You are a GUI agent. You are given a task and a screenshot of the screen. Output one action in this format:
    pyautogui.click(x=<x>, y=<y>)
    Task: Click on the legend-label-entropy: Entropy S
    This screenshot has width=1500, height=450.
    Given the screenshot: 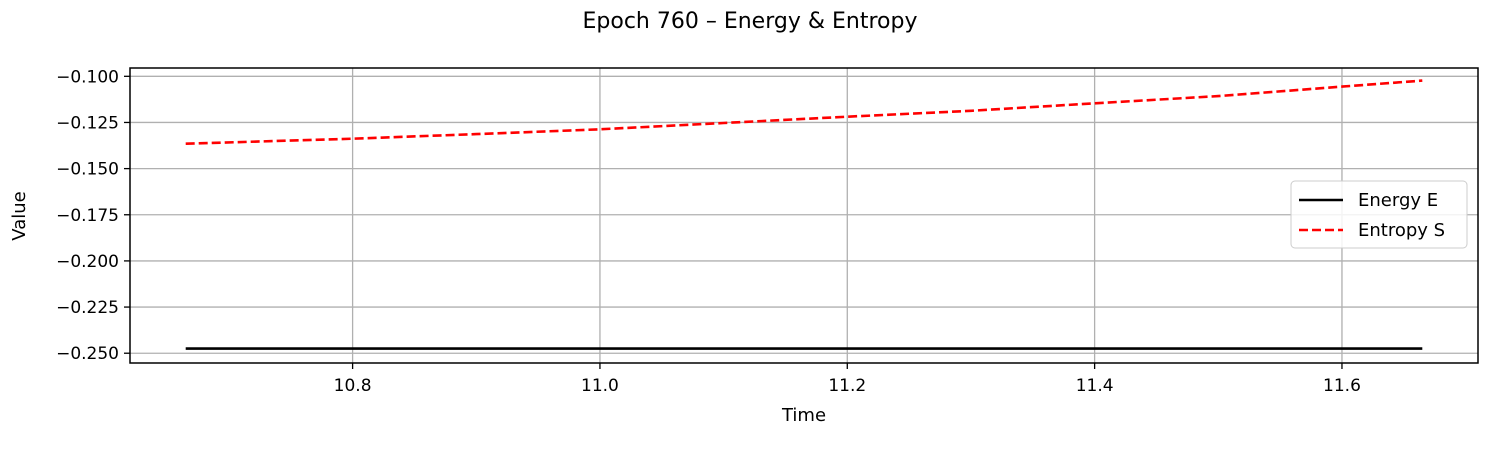 What is the action you would take?
    pyautogui.click(x=1401, y=230)
    